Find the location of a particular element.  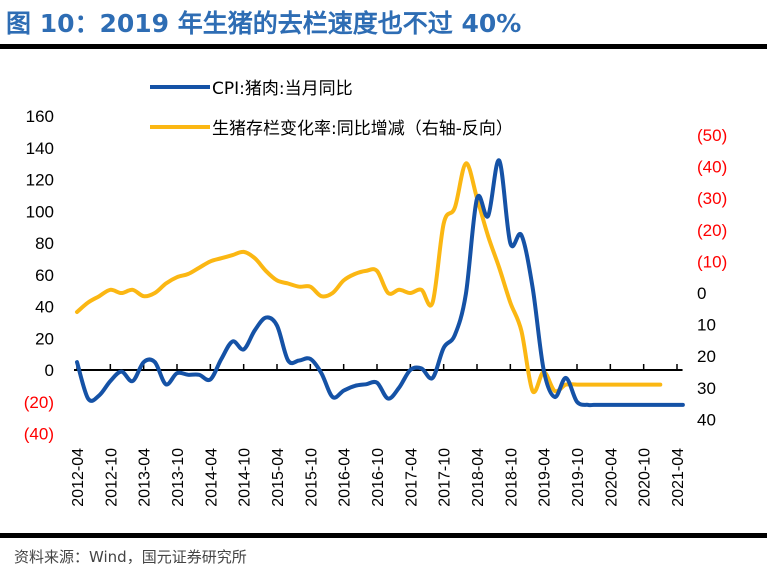

legend-label-inventory: 生猪存栏变化率:同比增减（右轴-反向） is located at coordinates (362, 129).